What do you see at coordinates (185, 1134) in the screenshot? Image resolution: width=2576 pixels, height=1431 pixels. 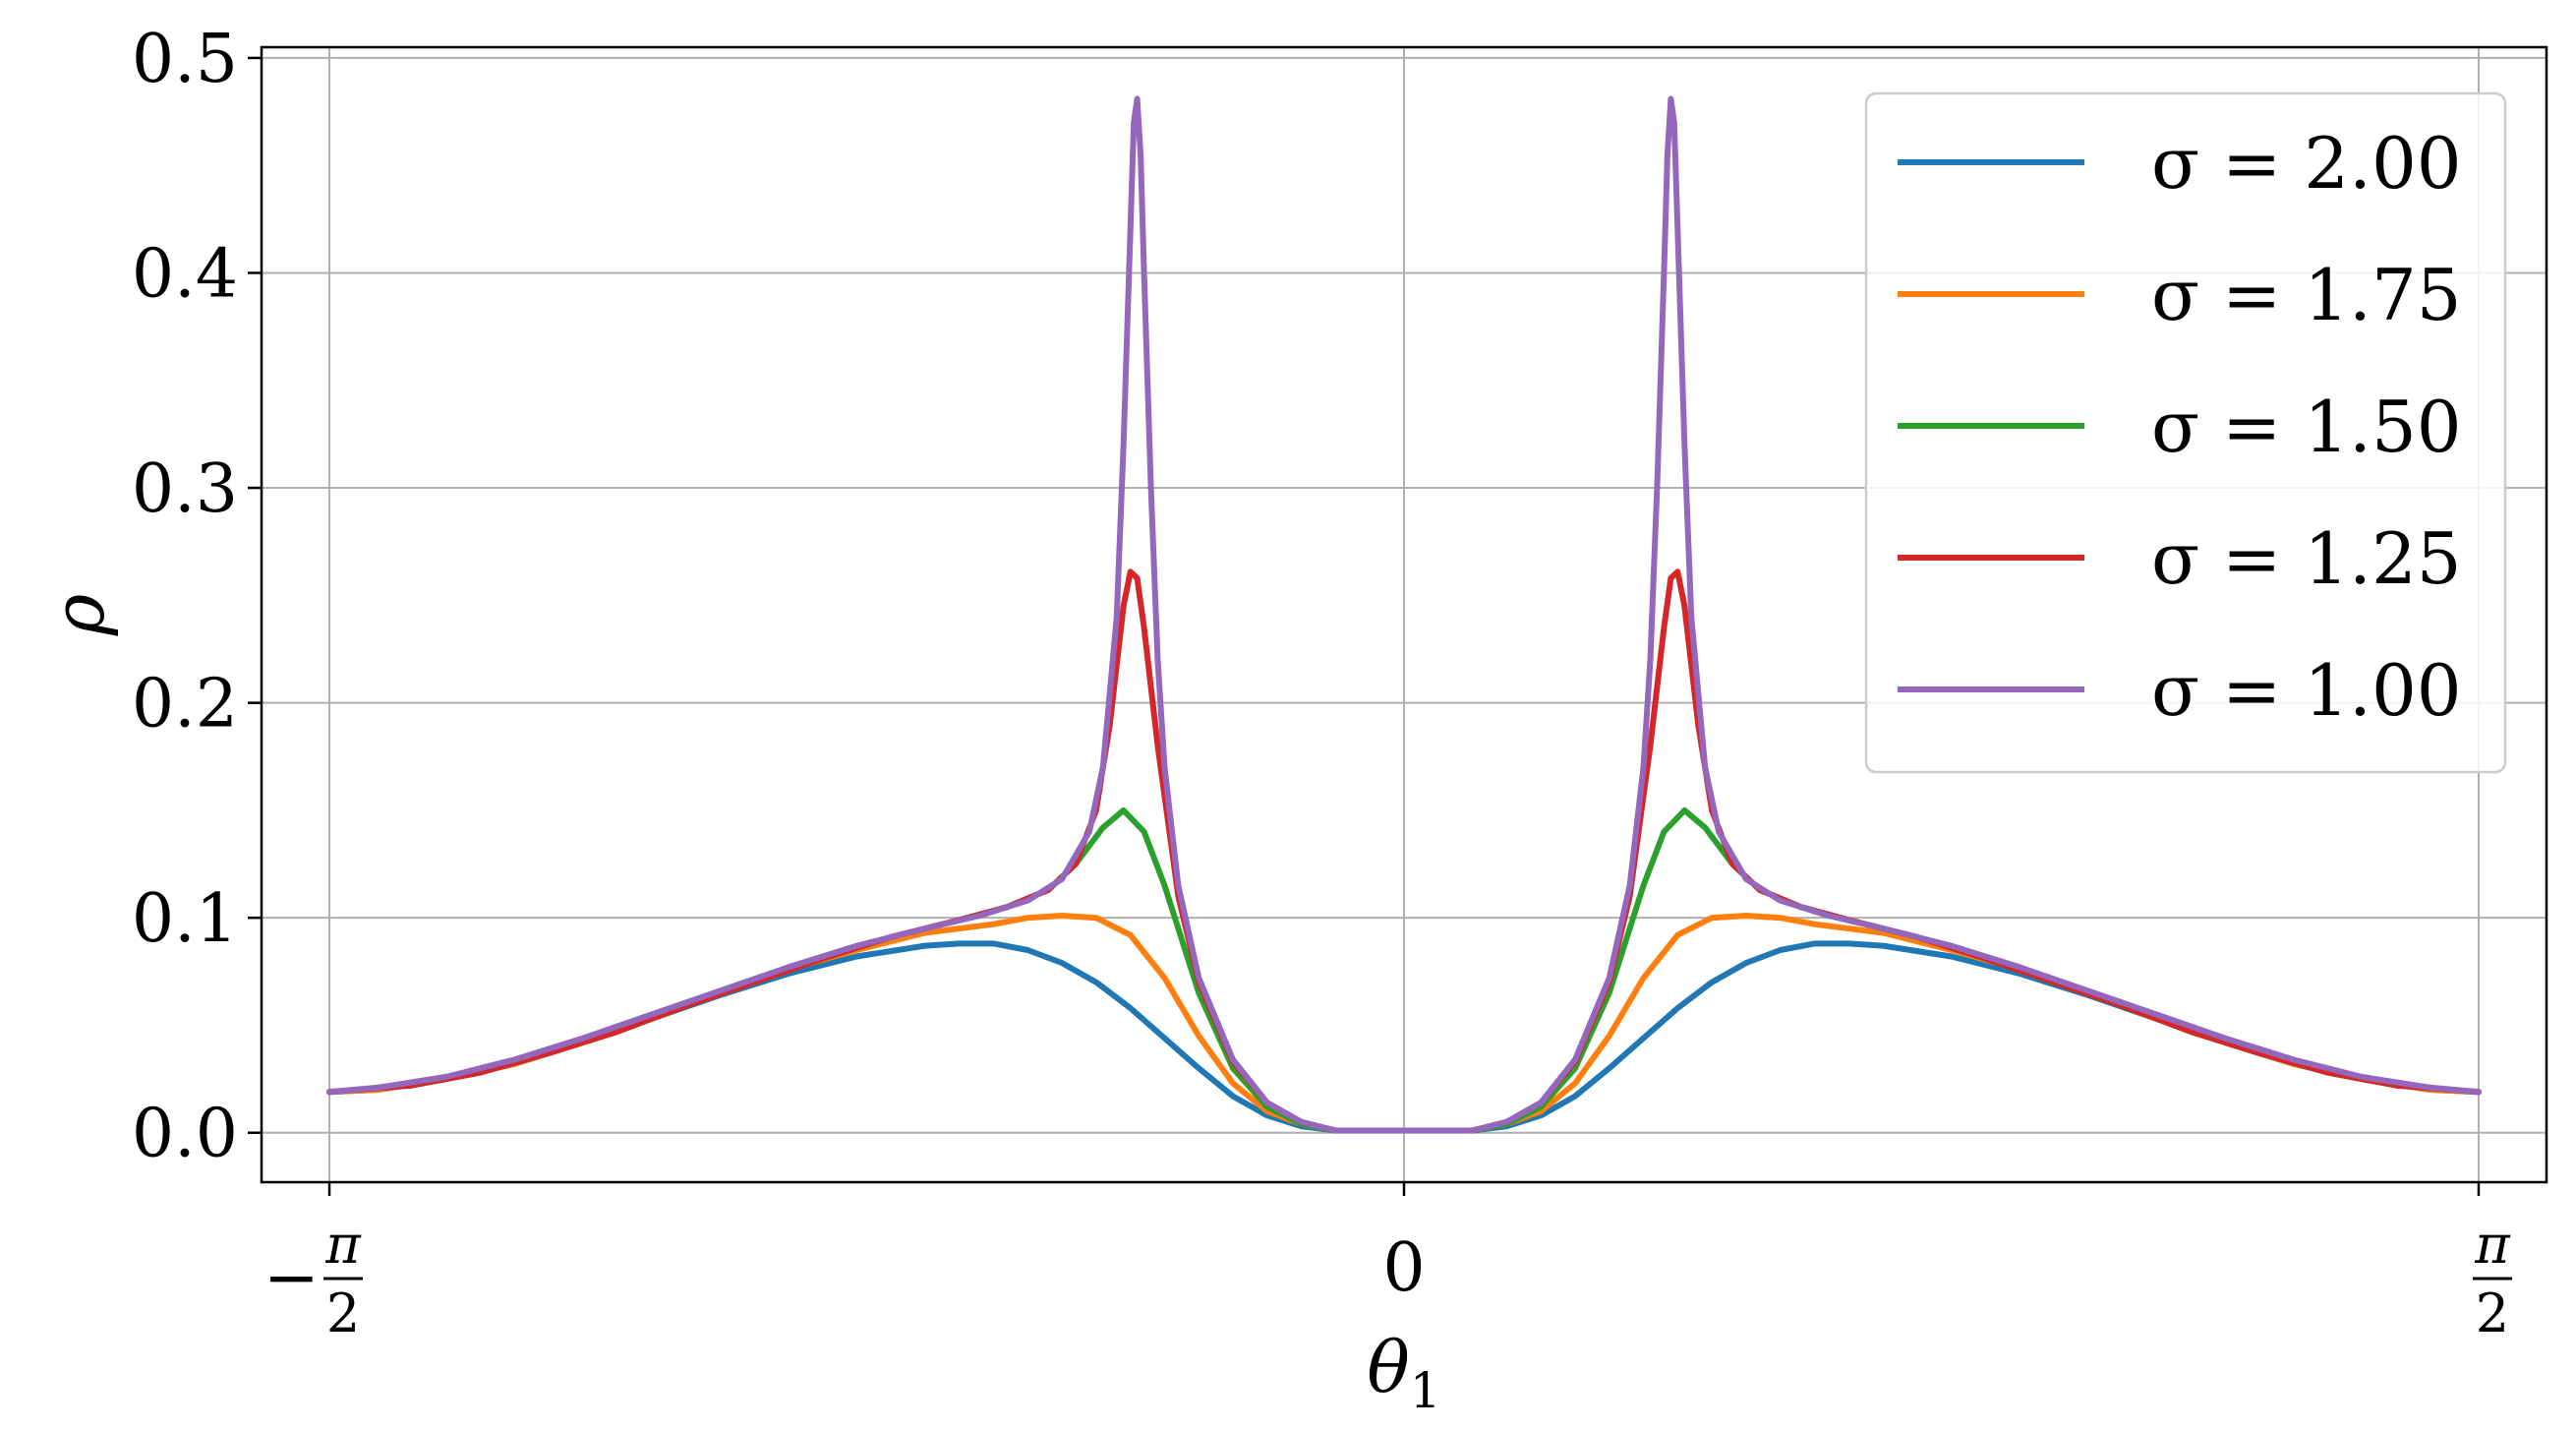 I see `y-tick-label: 0.0` at bounding box center [185, 1134].